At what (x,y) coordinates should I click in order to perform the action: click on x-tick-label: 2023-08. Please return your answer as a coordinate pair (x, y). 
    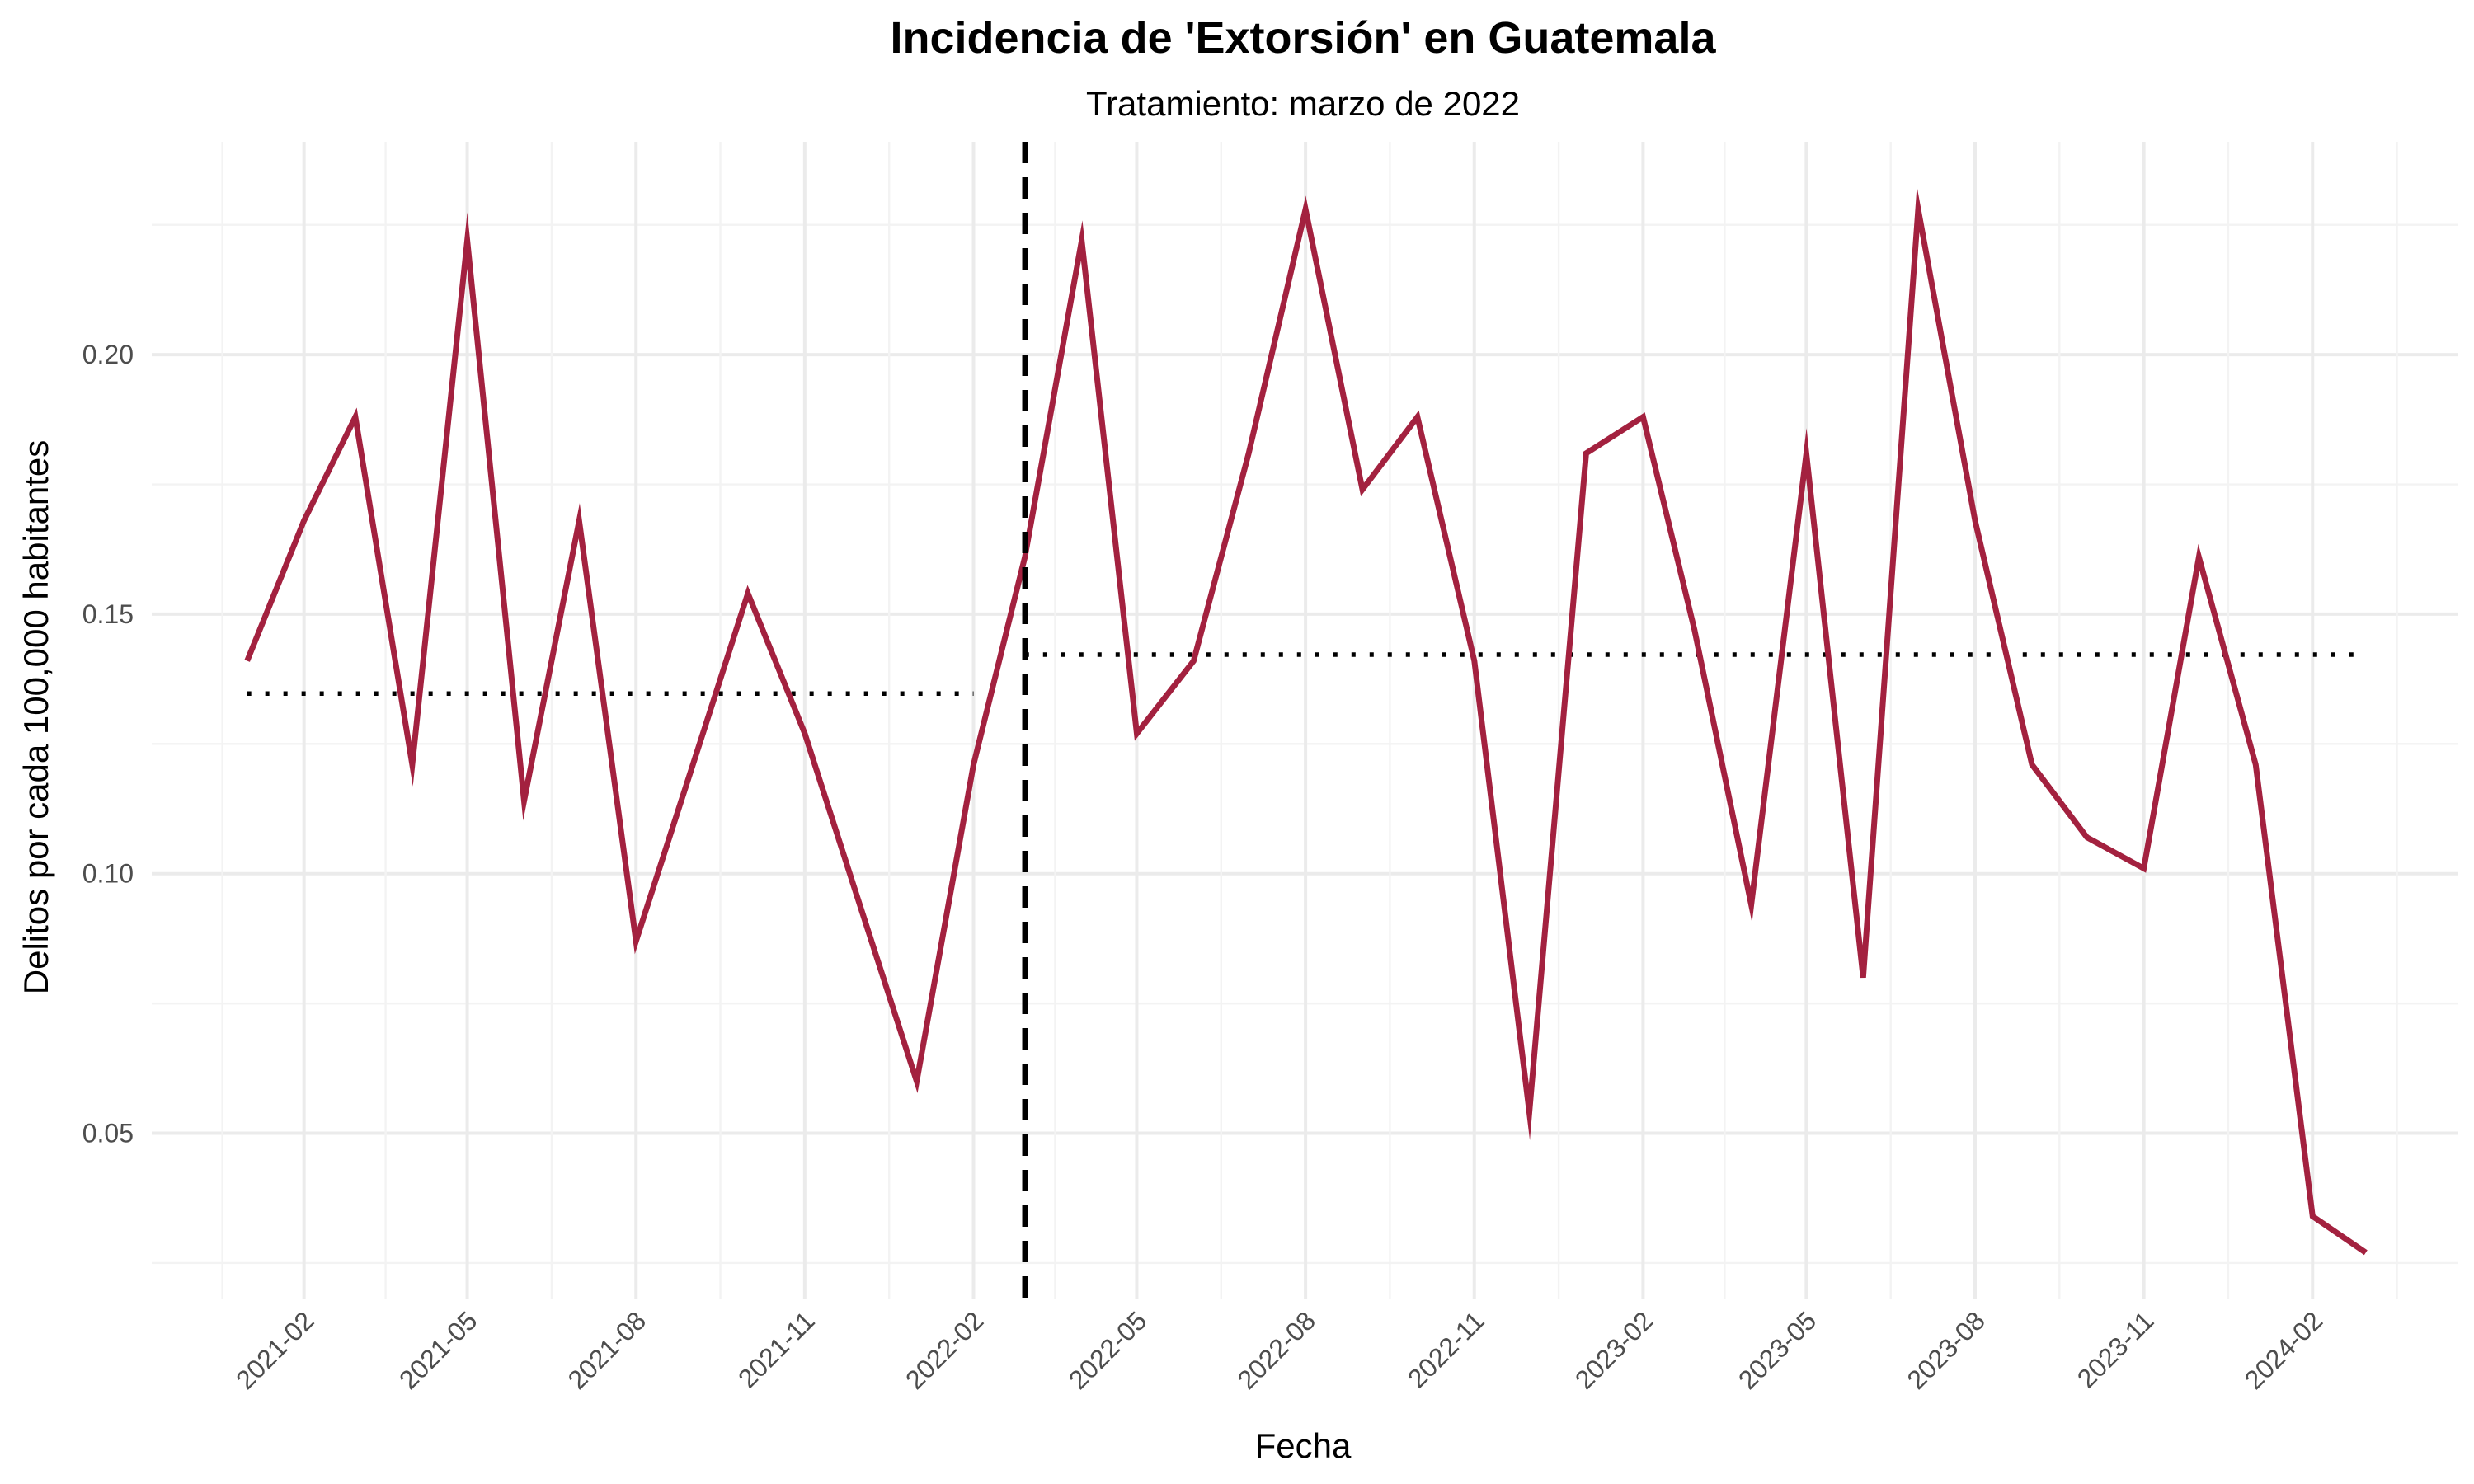
    Looking at the image, I should click on (1945, 1349).